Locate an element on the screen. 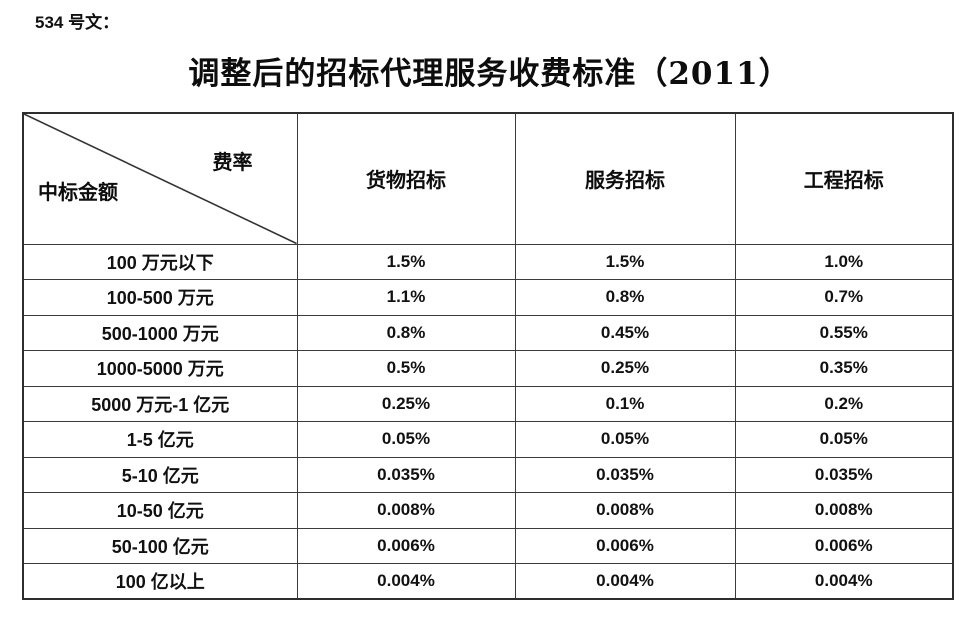  goods-rate-cell: 0.035% is located at coordinates (406, 474).